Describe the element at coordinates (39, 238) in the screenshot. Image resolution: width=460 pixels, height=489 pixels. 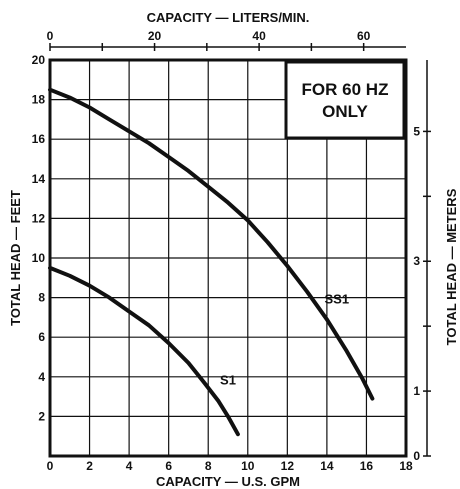
I see `y-axis-feet: 2 4 6 8 10 12 14 16 18 20` at that location.